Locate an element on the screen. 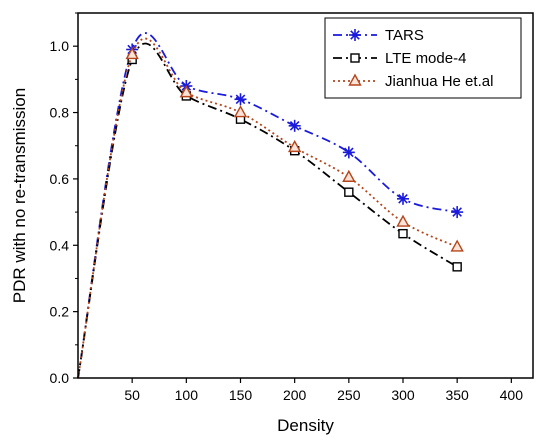 This screenshot has width=550, height=448. x-tick-label: 250 is located at coordinates (349, 395).